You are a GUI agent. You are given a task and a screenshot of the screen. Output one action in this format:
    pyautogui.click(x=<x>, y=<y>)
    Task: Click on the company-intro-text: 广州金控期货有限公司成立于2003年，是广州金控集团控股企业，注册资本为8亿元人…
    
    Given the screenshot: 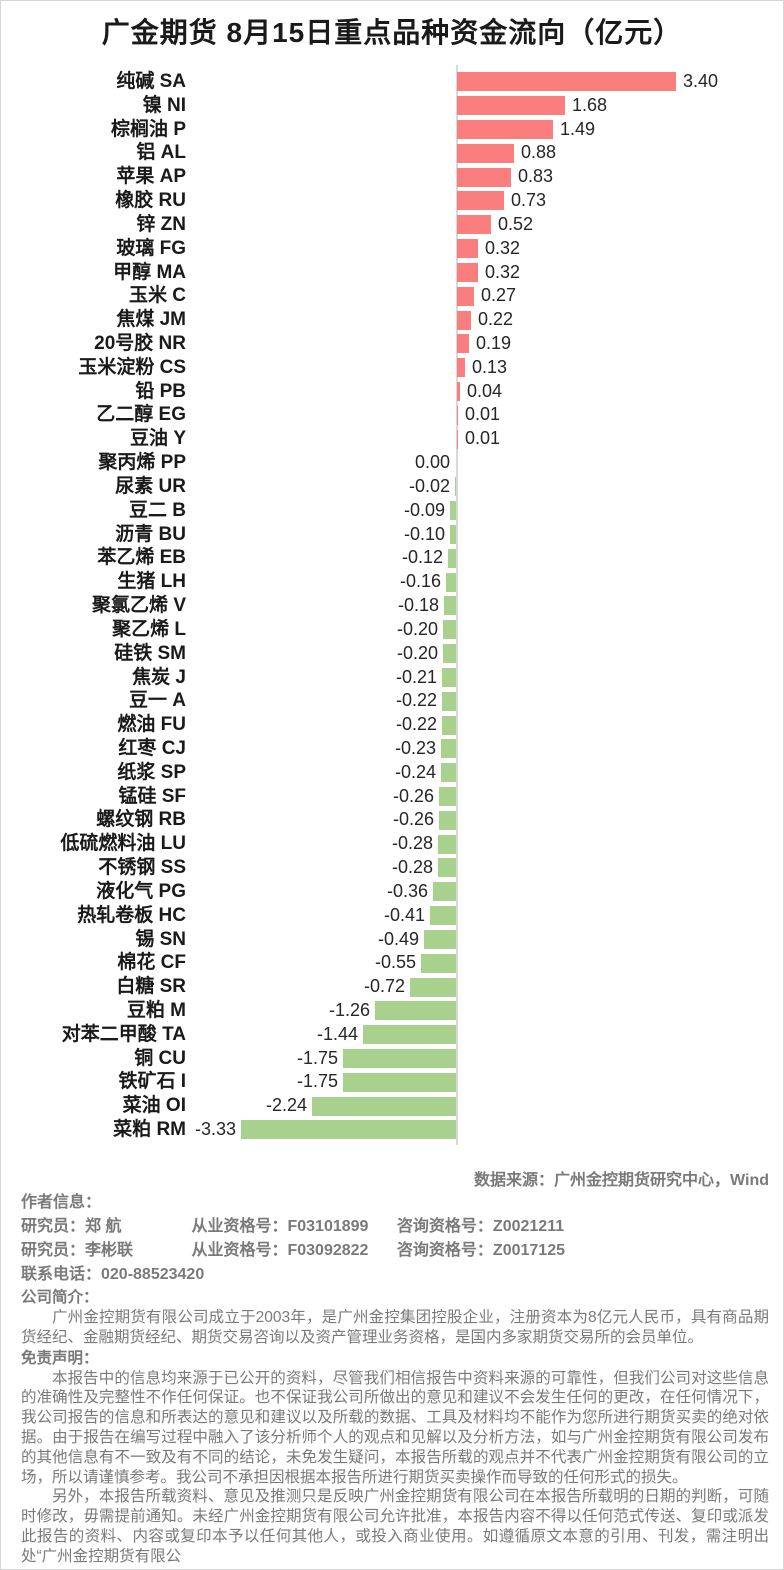 What is the action you would take?
    pyautogui.click(x=395, y=1327)
    